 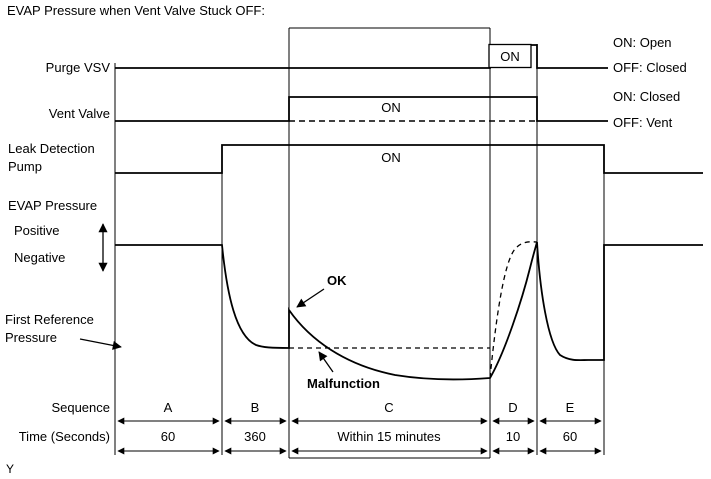 I want to click on time-c: Within 15 minutes, so click(x=389, y=436).